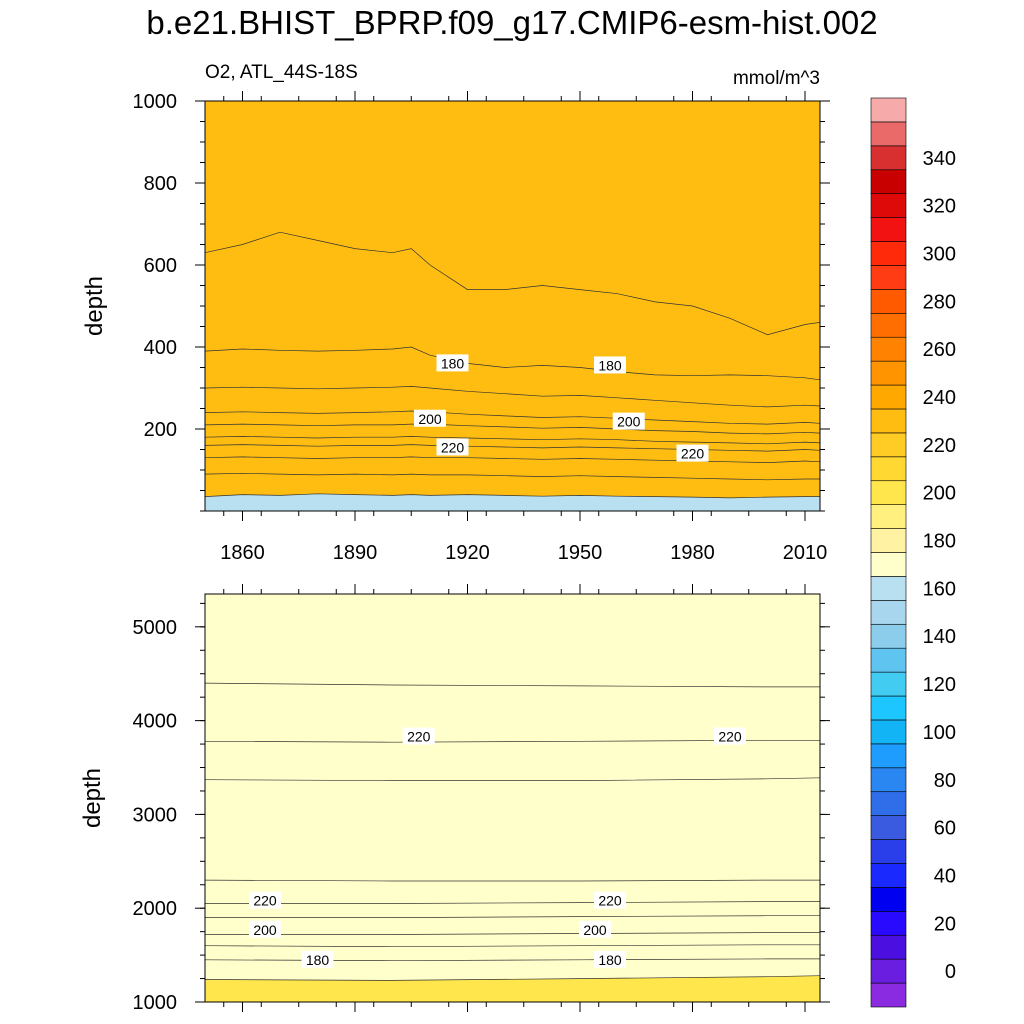 The height and width of the screenshot is (1024, 1024). Describe the element at coordinates (939, 446) in the screenshot. I see `colorbar-label: 220` at that location.